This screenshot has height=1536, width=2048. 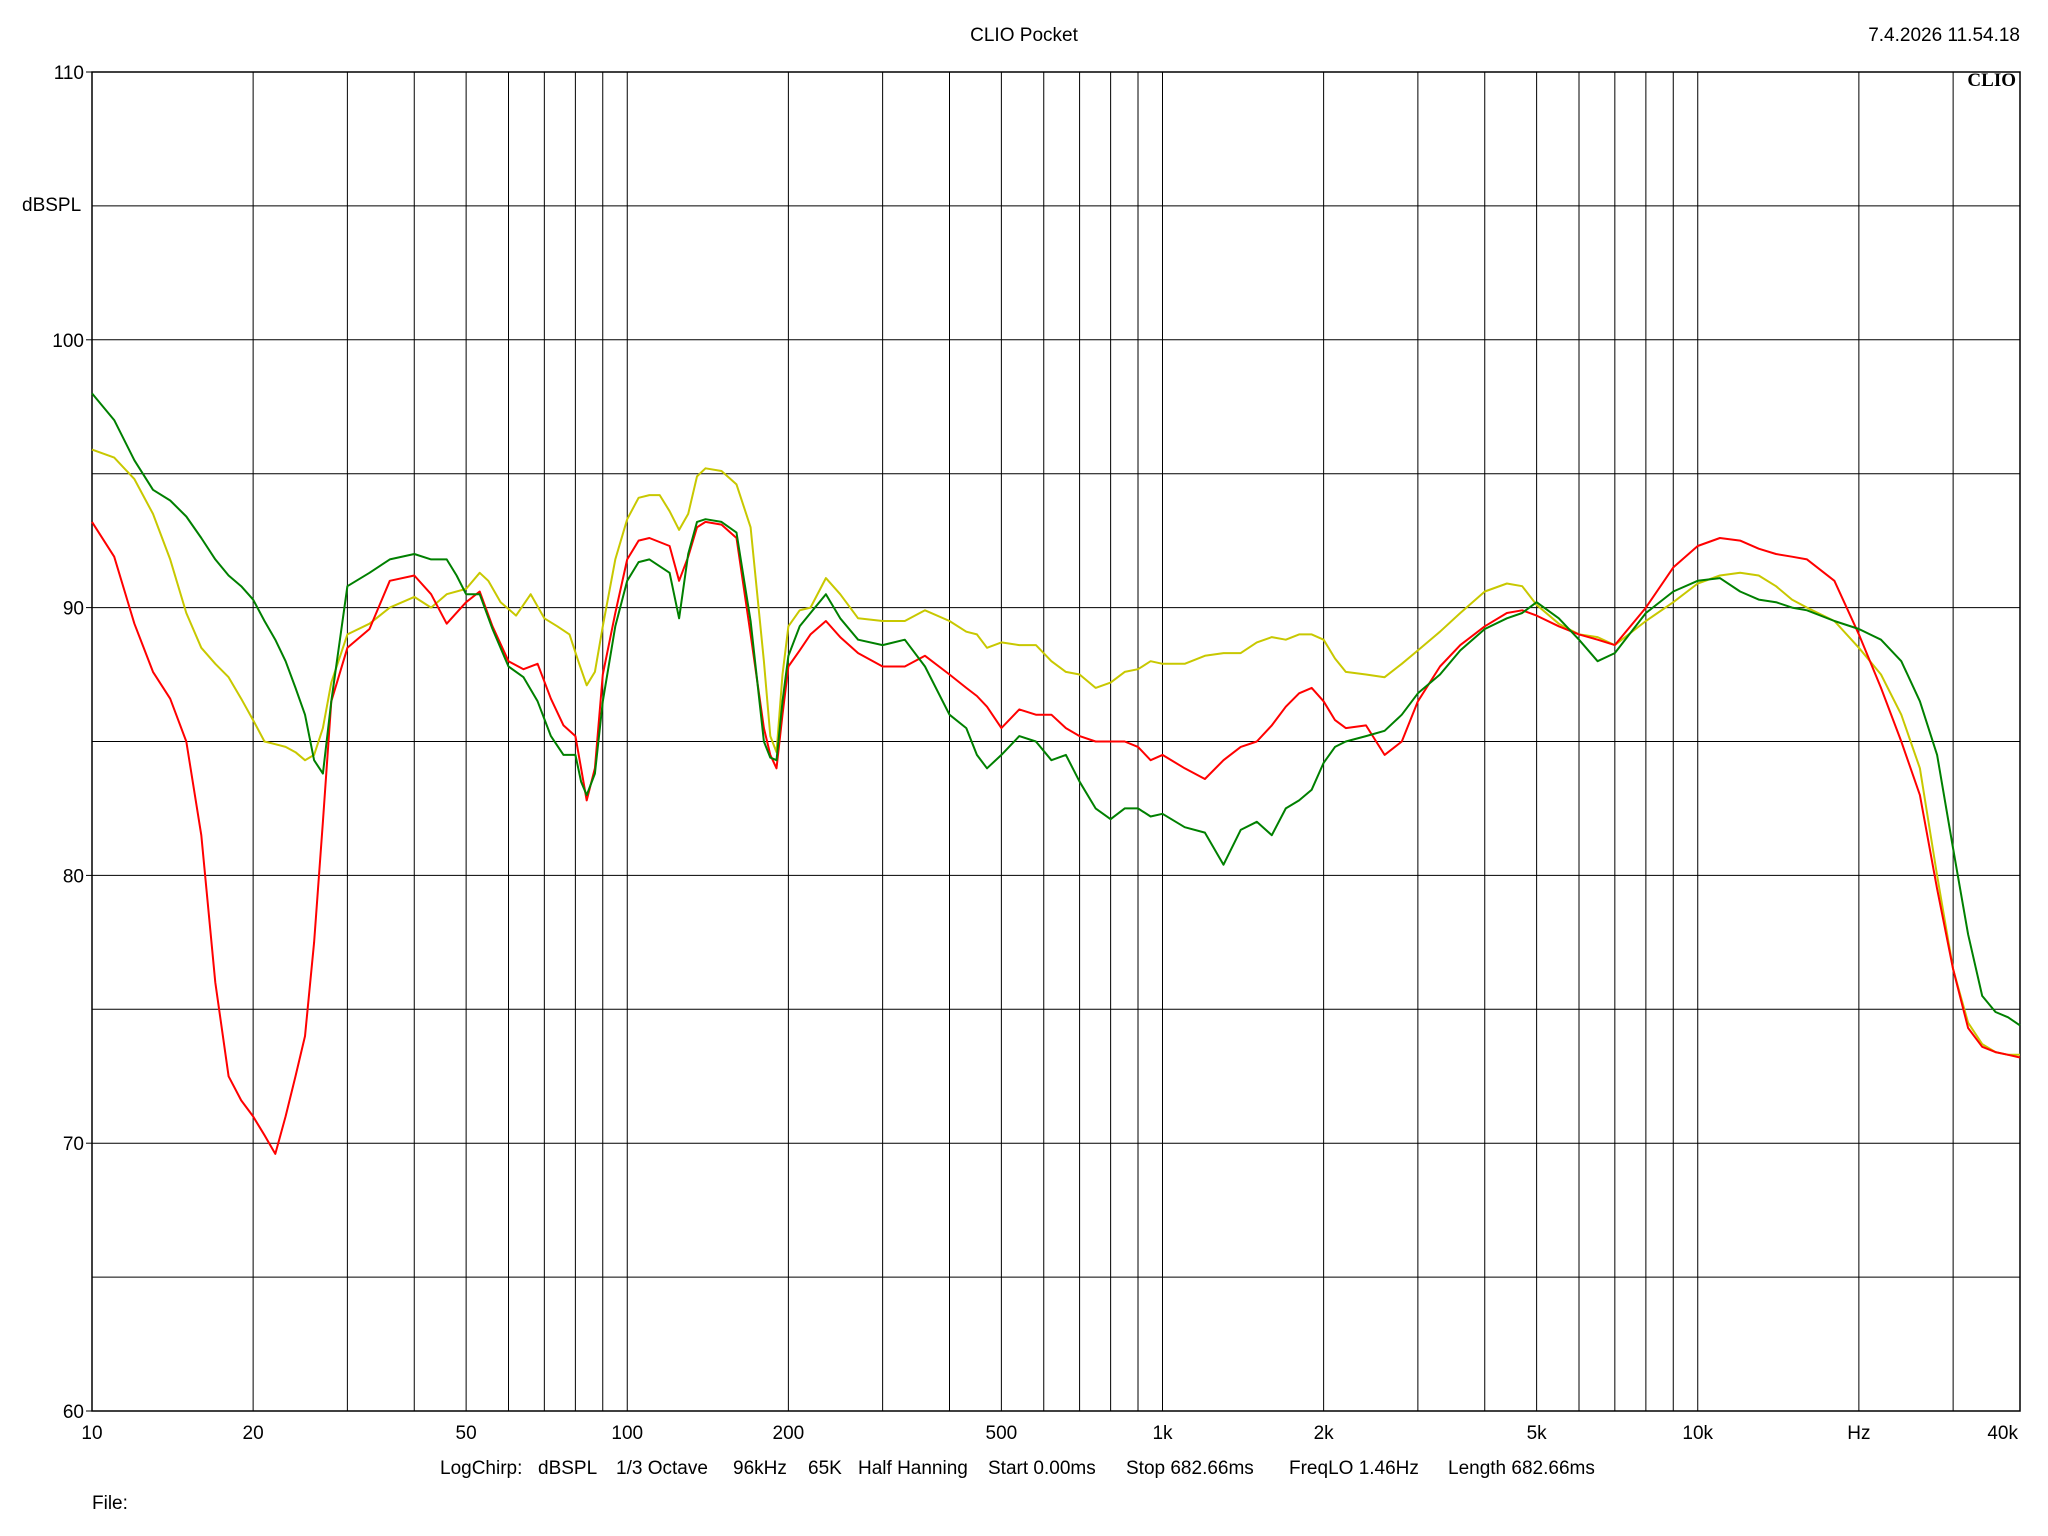 What do you see at coordinates (567, 1468) in the screenshot?
I see `setting-item: dBSPL` at bounding box center [567, 1468].